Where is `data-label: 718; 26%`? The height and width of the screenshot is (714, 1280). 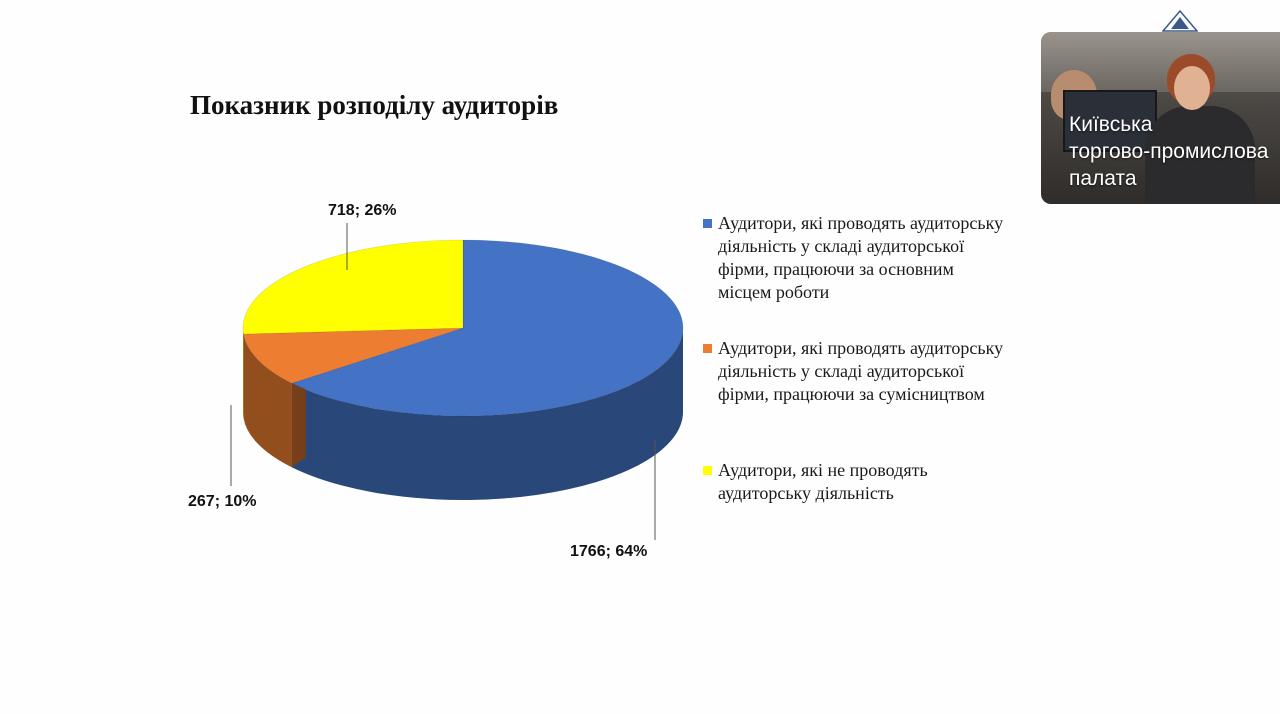 data-label: 718; 26% is located at coordinates (362, 210).